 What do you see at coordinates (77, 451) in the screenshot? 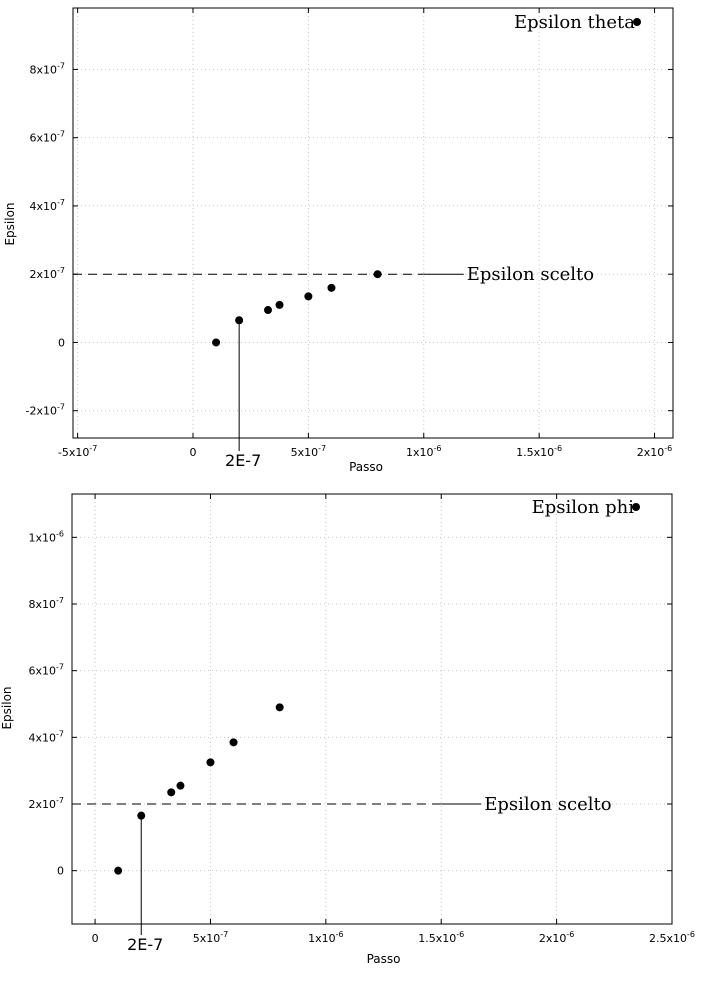
I see `x-tick-label: -5x10⁻⁷` at bounding box center [77, 451].